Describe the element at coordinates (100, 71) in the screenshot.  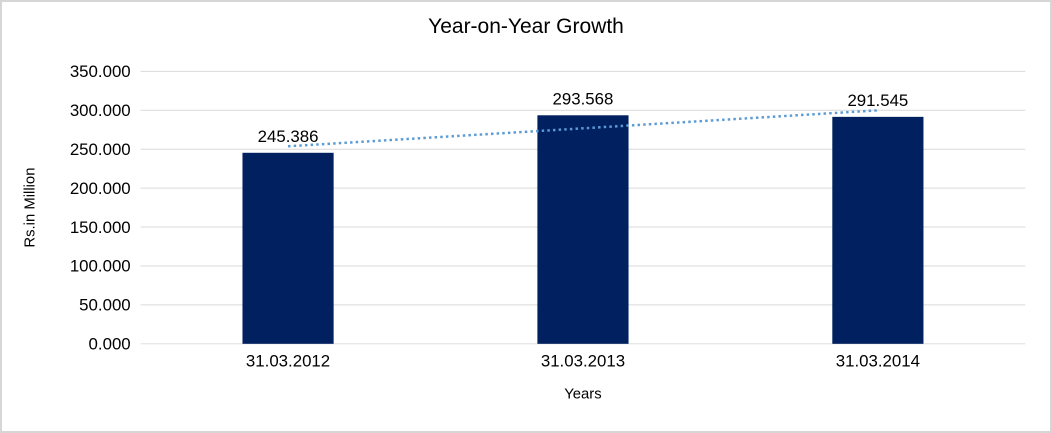
I see `y-tick-label: 350.000` at that location.